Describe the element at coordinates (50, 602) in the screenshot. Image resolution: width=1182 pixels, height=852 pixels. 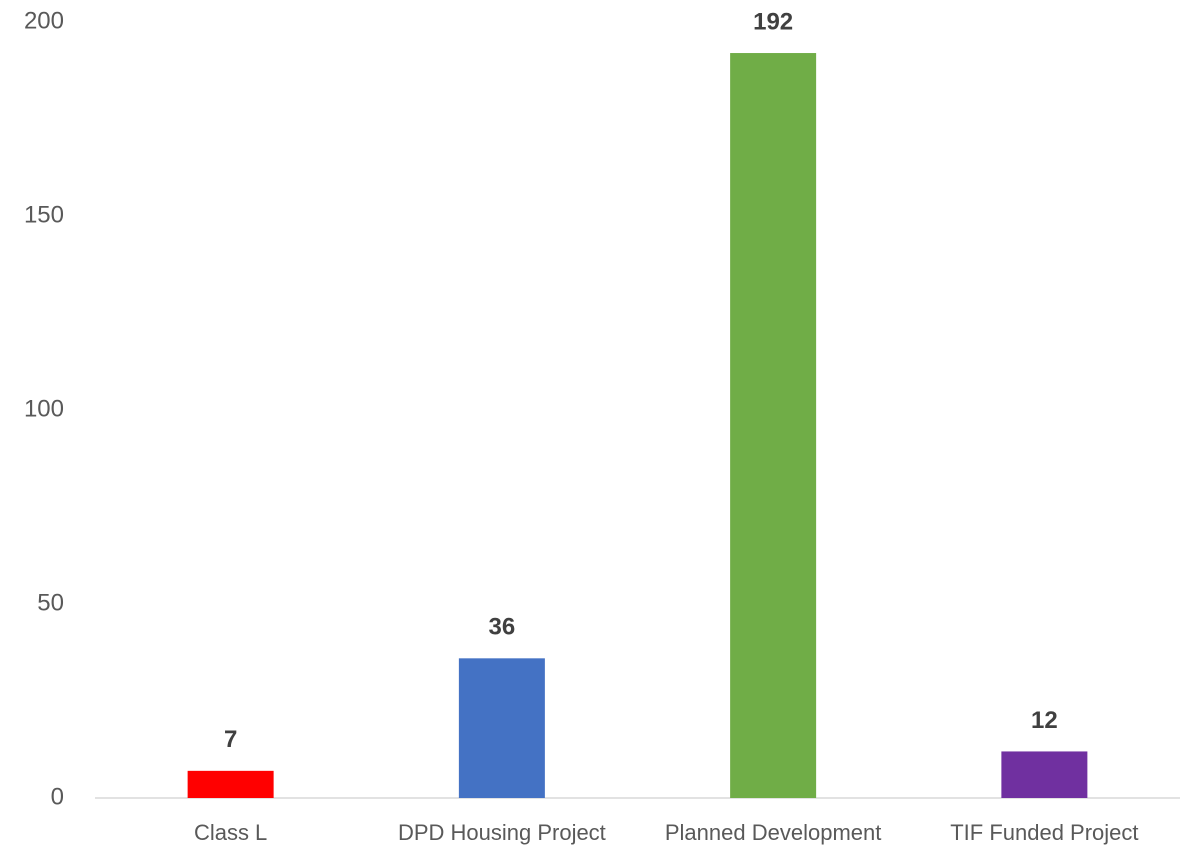
I see `y-tick-label: 50` at that location.